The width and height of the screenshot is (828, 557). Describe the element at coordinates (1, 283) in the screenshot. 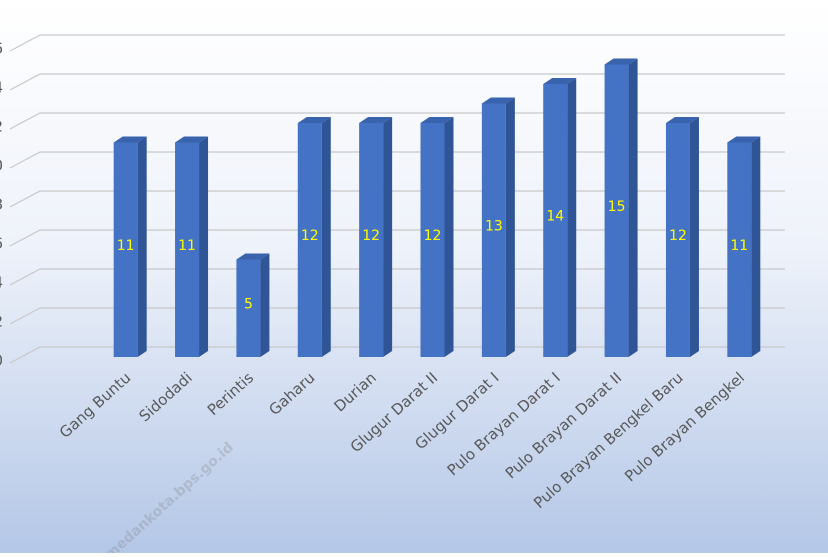

I see `y-tick-label: 4` at that location.